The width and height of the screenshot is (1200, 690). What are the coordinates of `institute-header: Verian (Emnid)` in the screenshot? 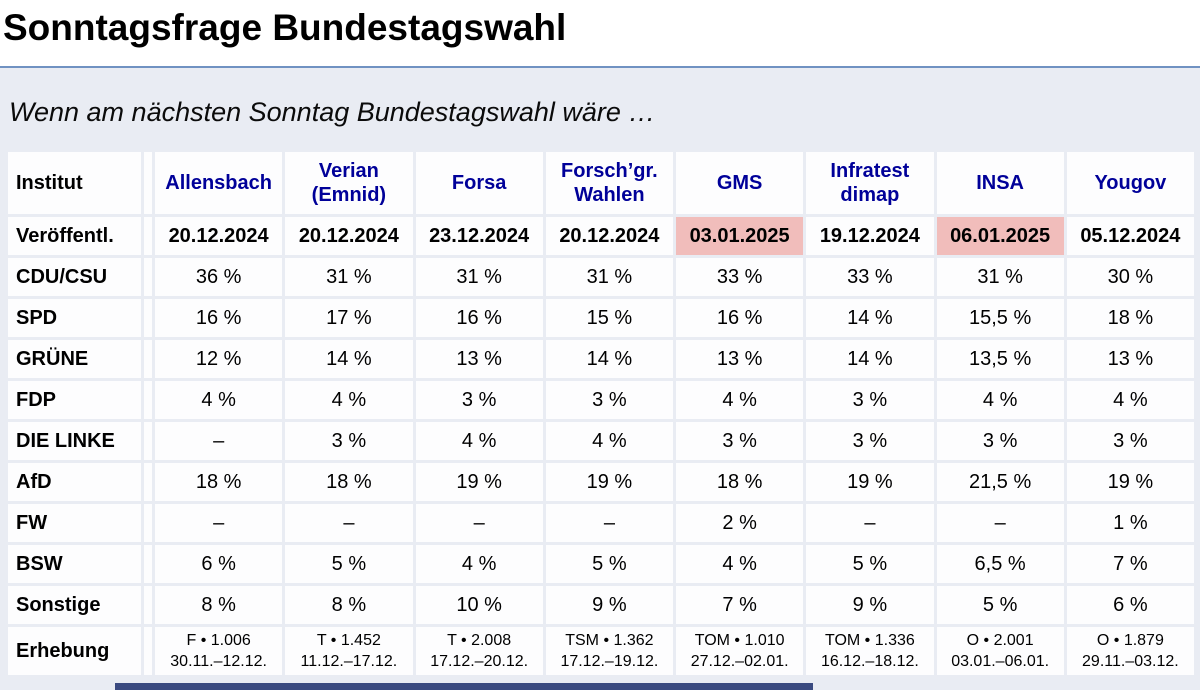 It's located at (349, 183).